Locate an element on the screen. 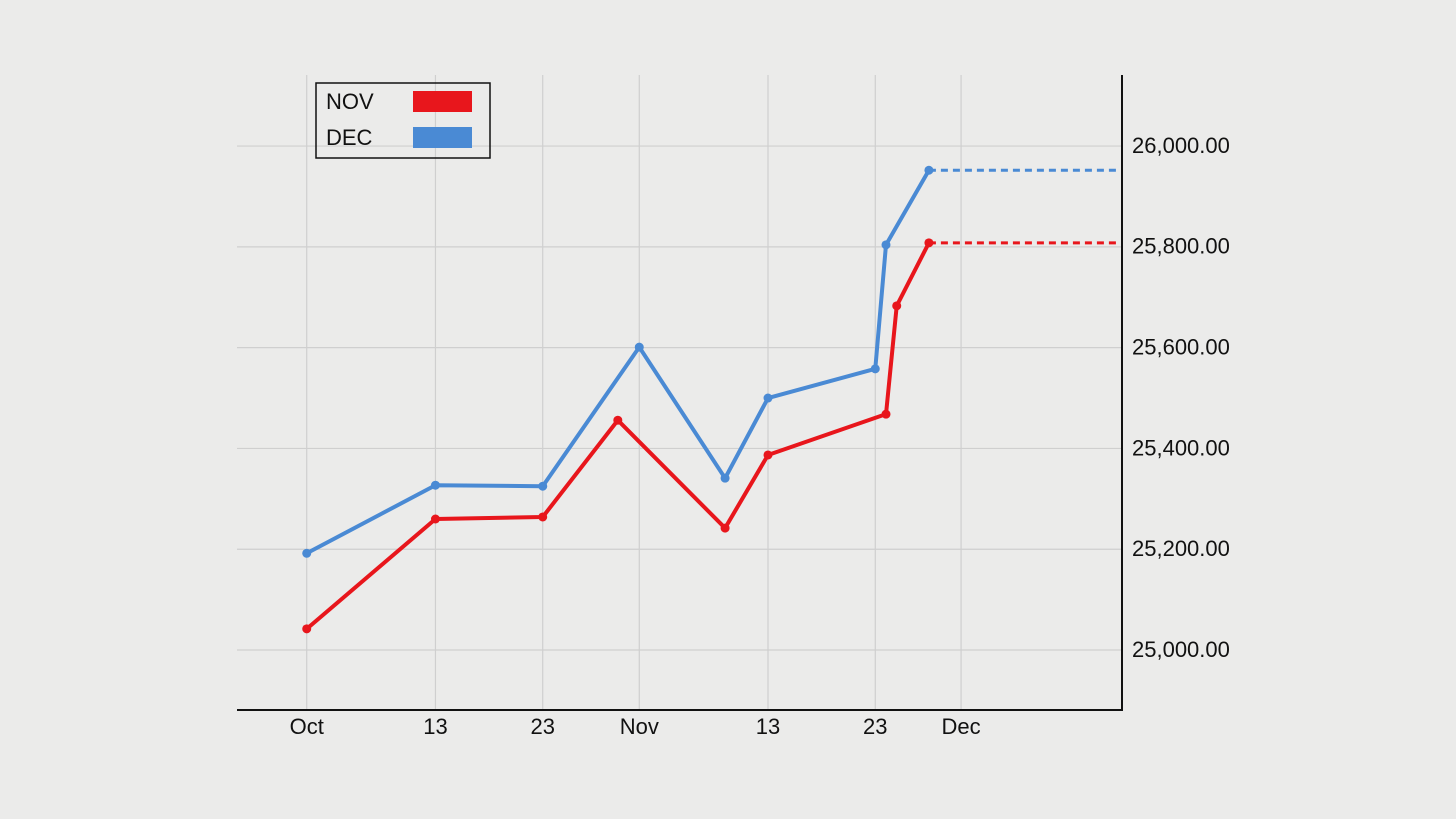  legend-box is located at coordinates (403, 120).